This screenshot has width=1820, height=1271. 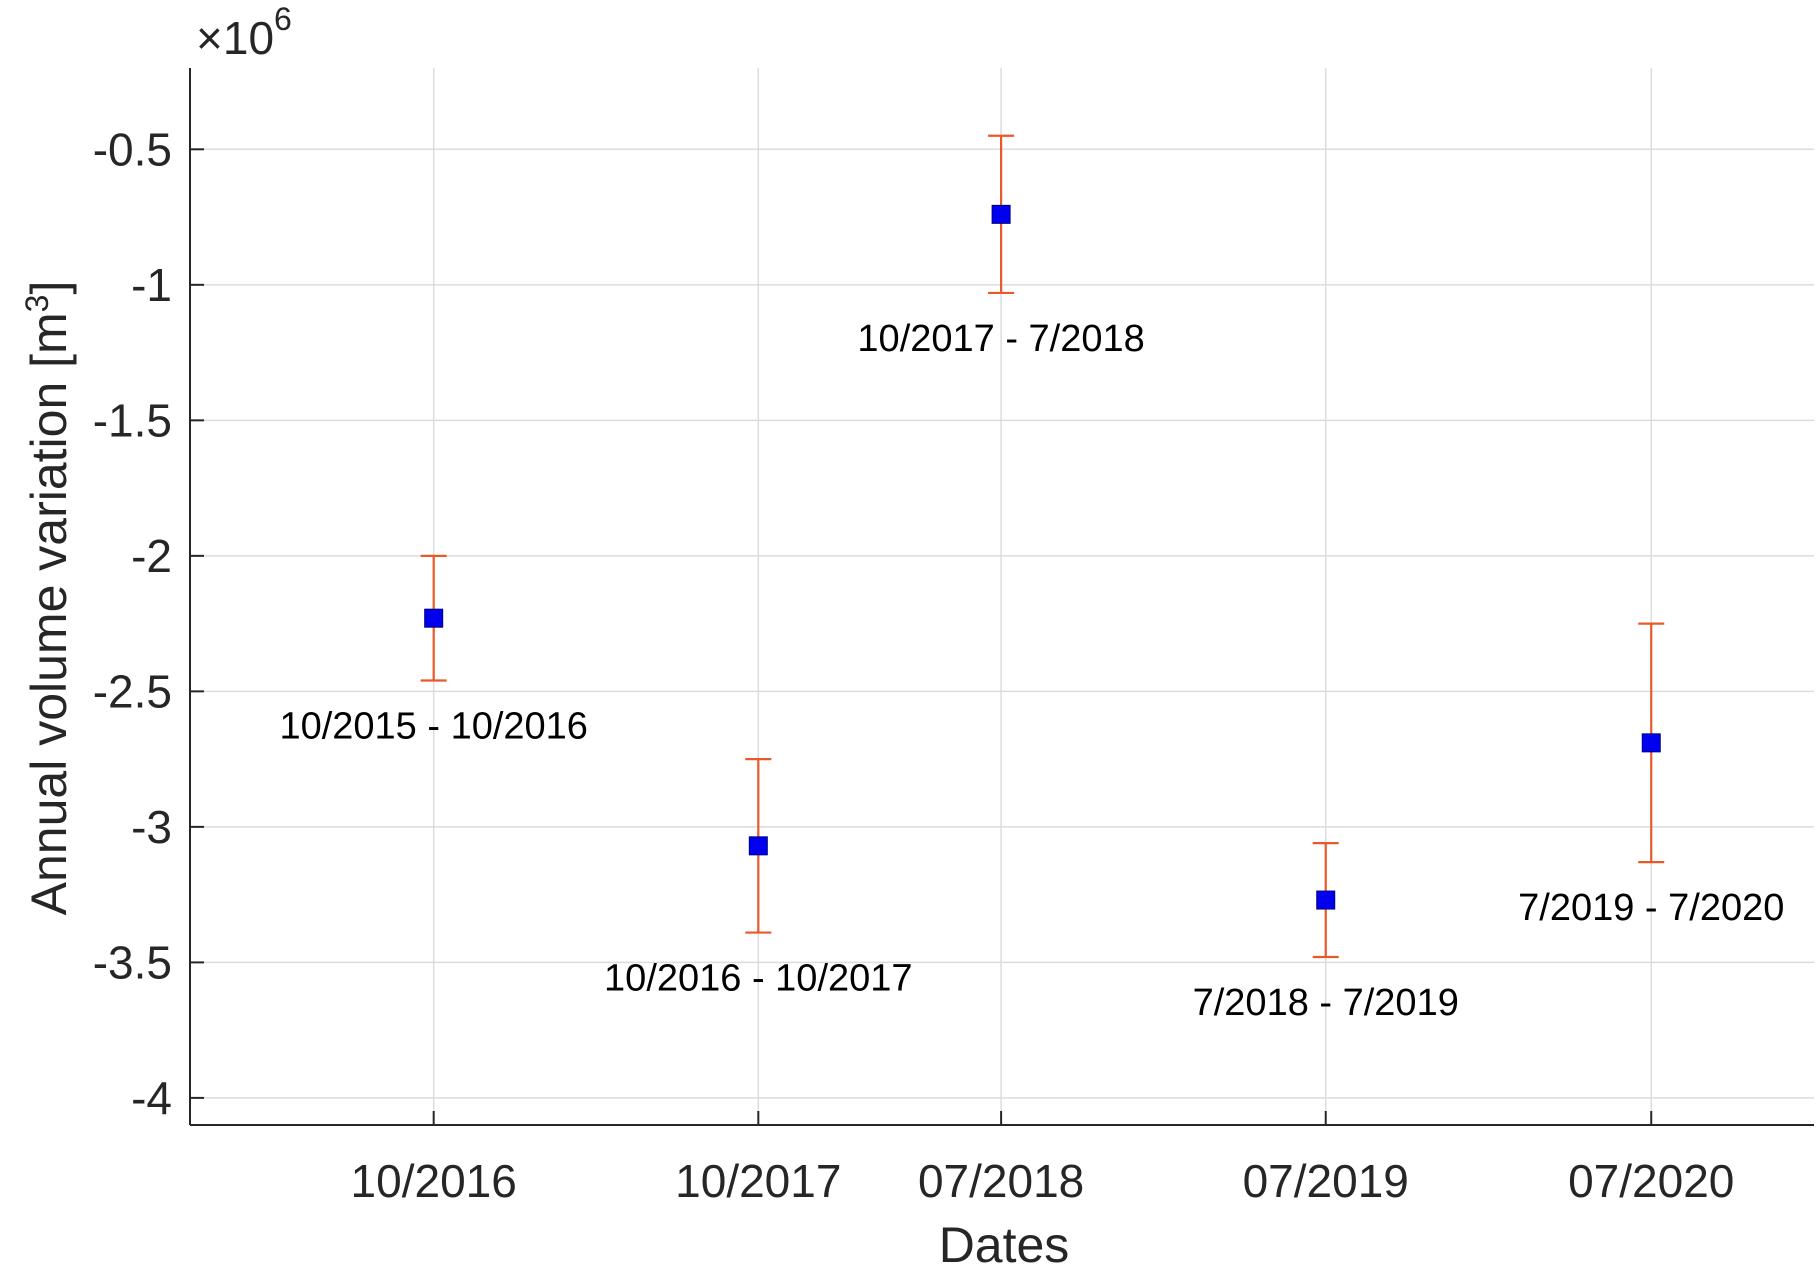 I want to click on y-axis-title-suffix: ], so click(x=49, y=288).